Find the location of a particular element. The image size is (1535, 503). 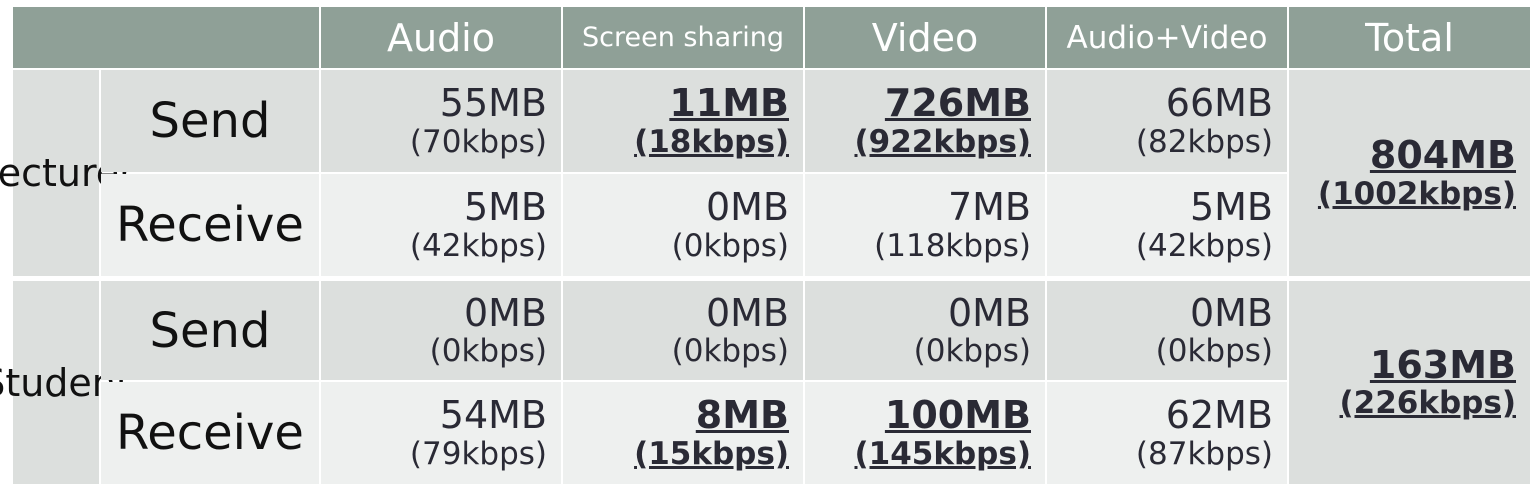

data-size: 726MB is located at coordinates (957, 103).